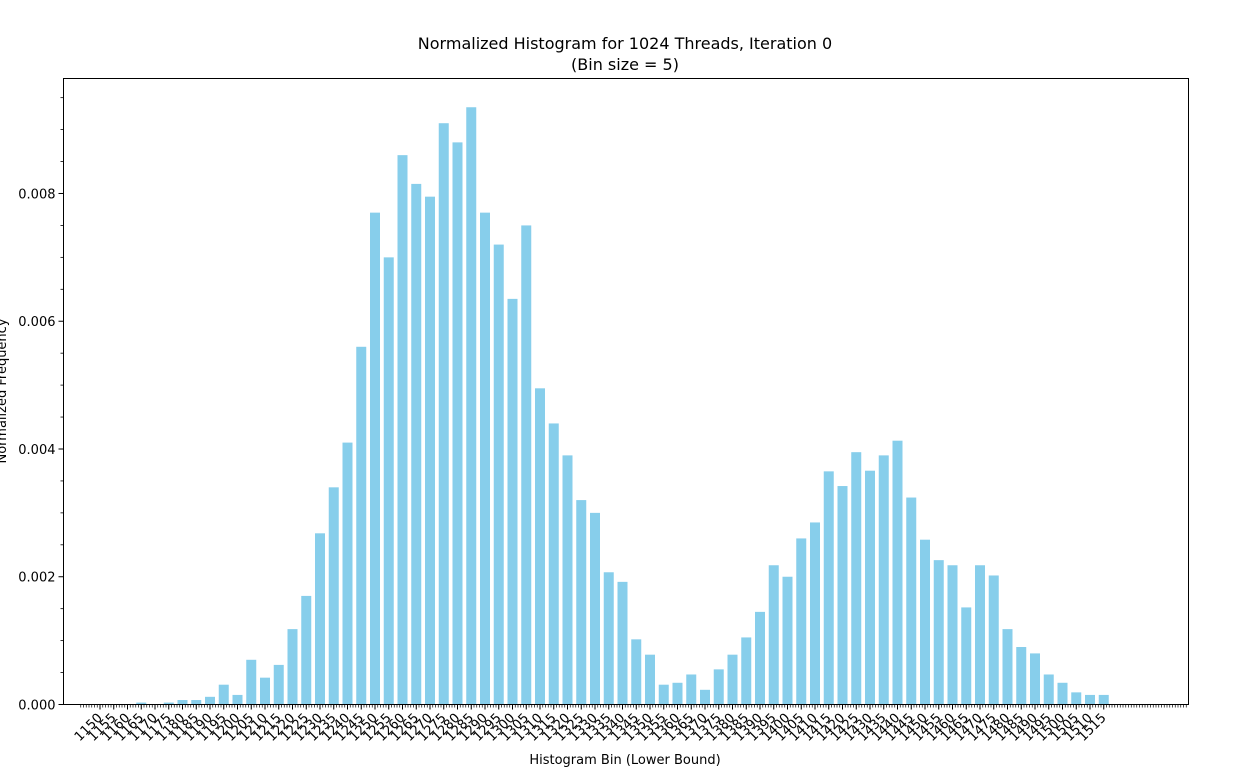  What do you see at coordinates (5, 390) in the screenshot?
I see `y-axis-label: Normalized Frequency` at bounding box center [5, 390].